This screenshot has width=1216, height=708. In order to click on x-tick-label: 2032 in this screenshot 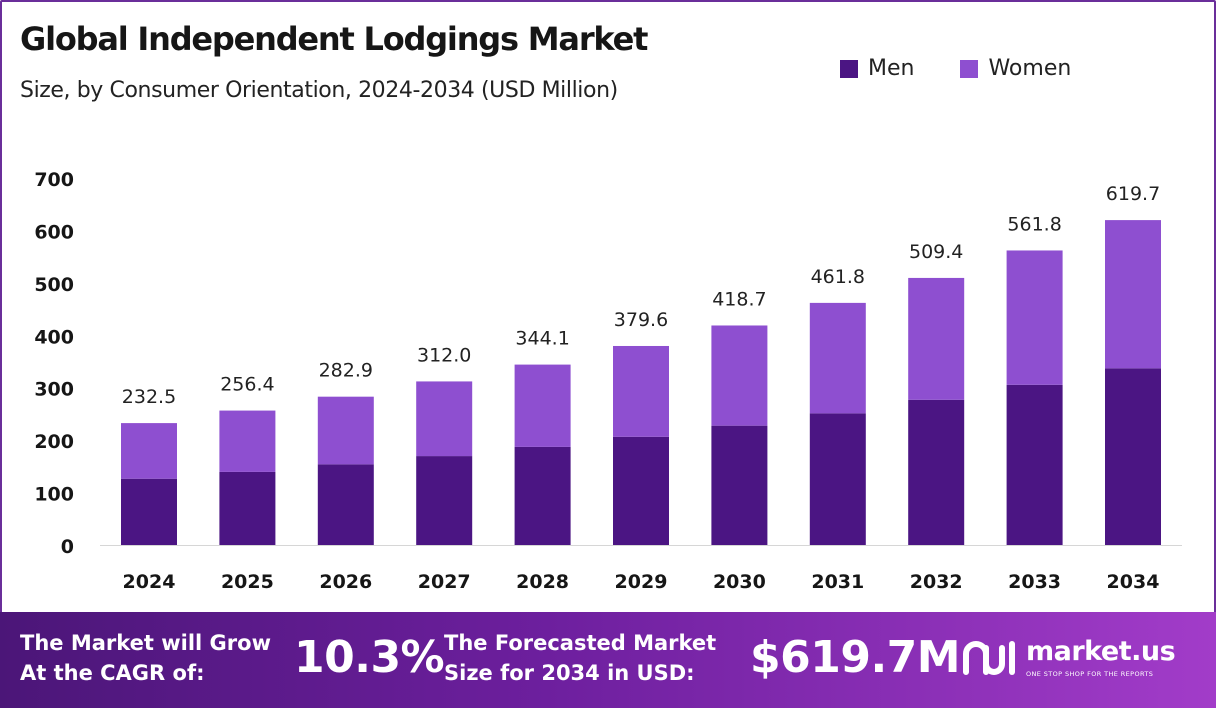, I will do `click(936, 582)`.